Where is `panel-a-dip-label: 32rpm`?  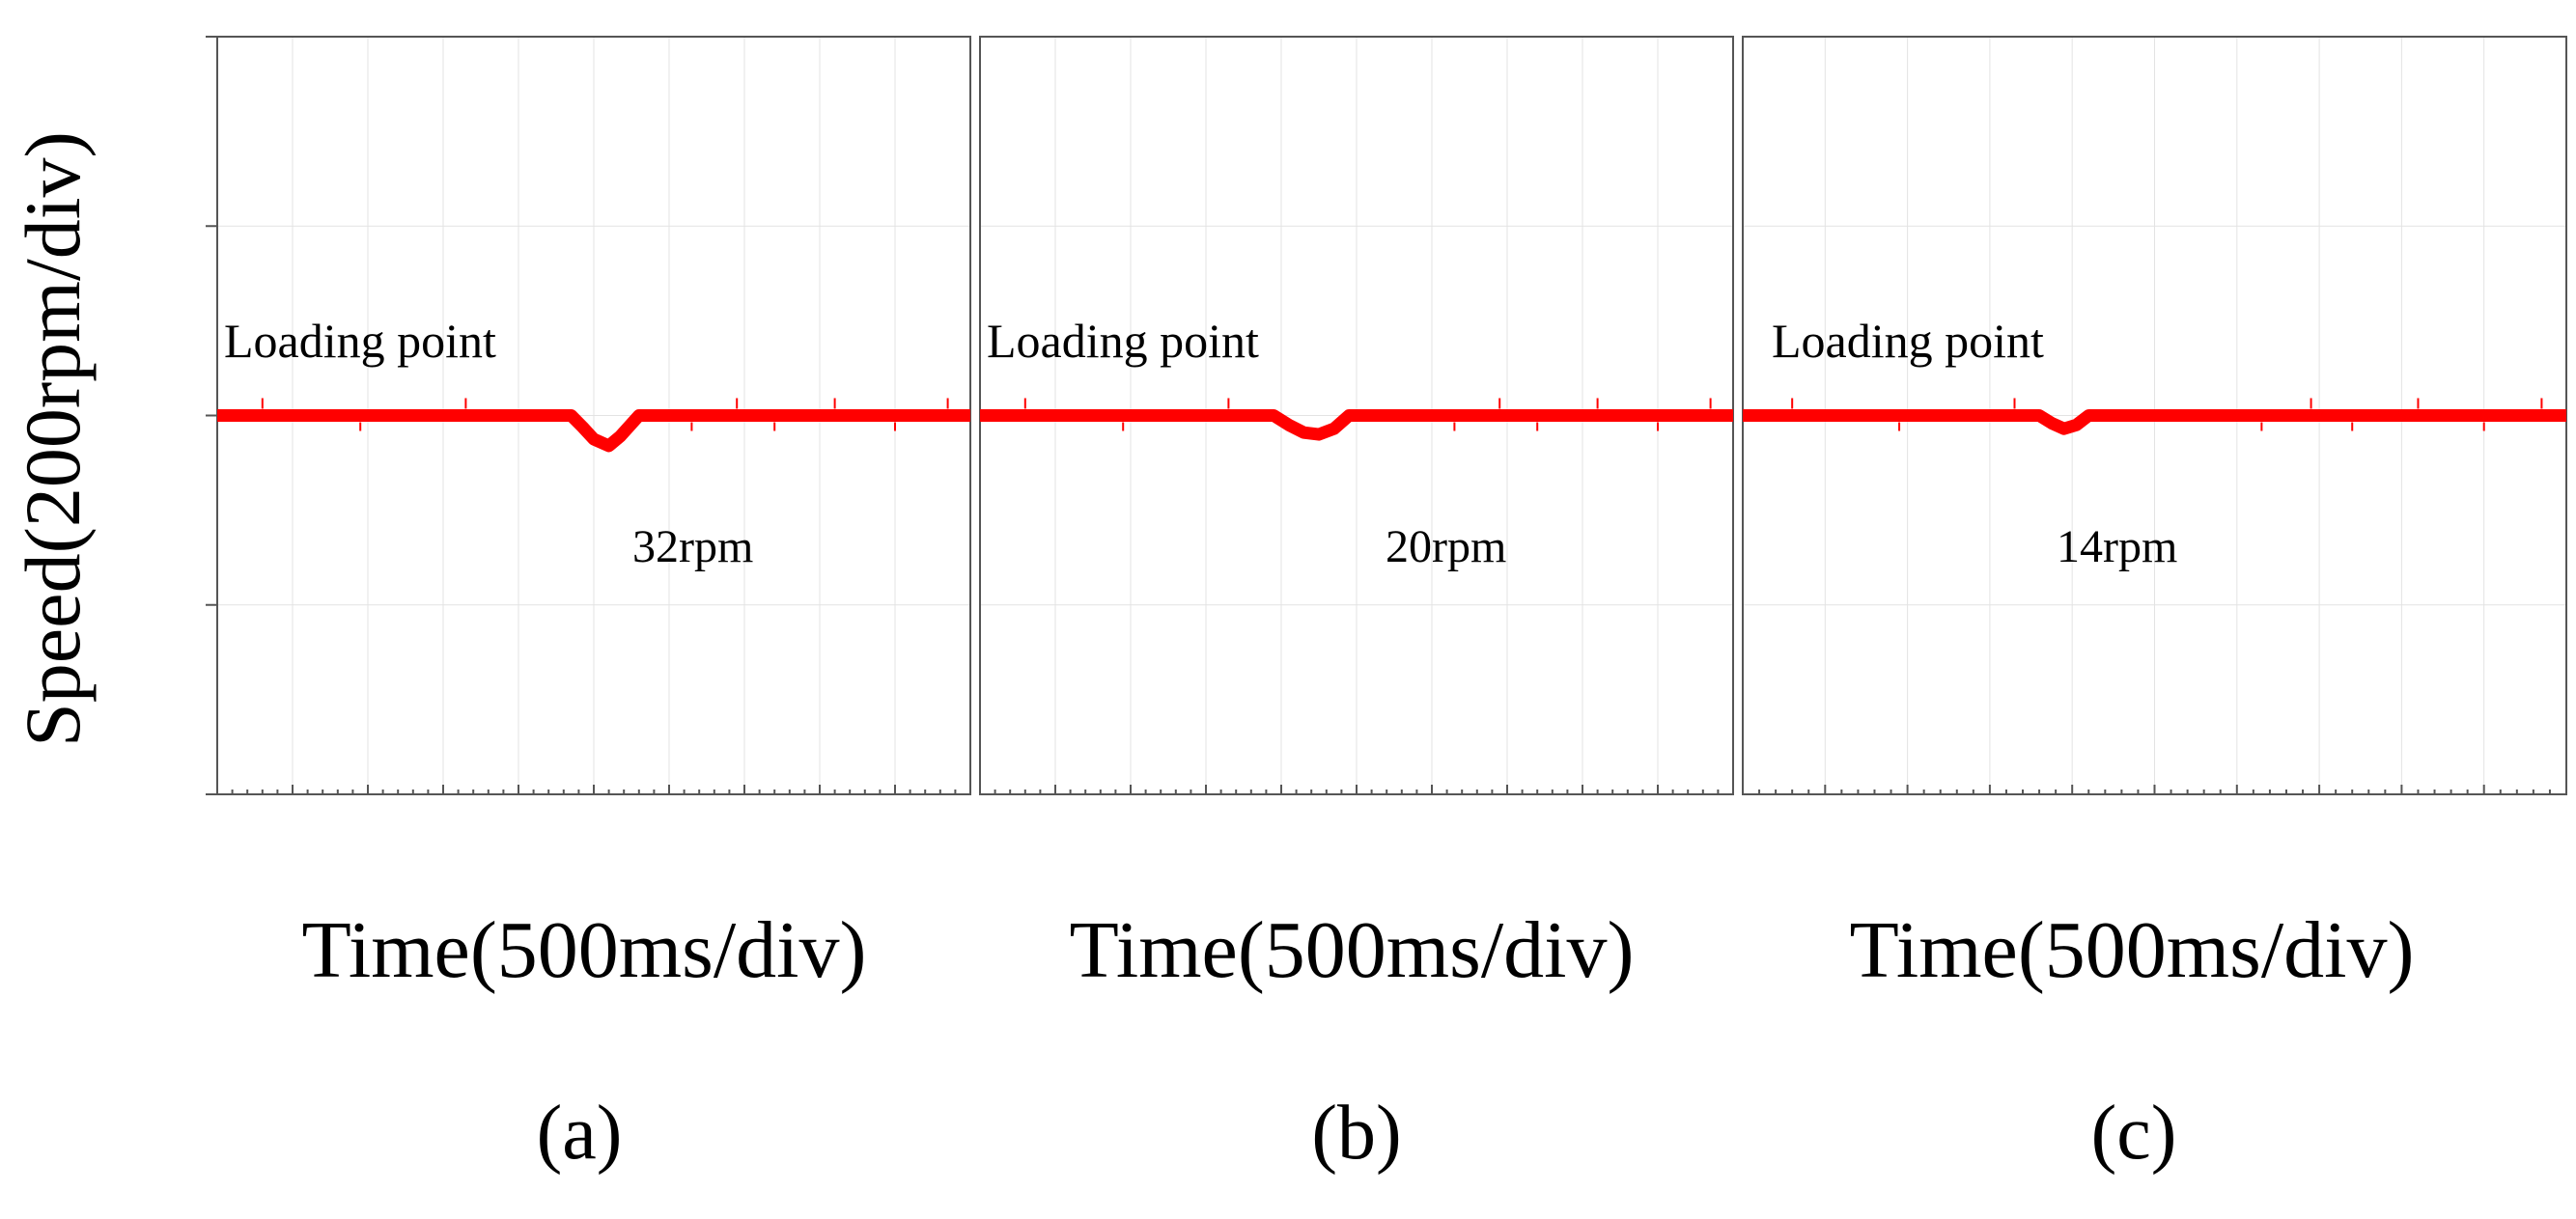 panel-a-dip-label: 32rpm is located at coordinates (693, 546).